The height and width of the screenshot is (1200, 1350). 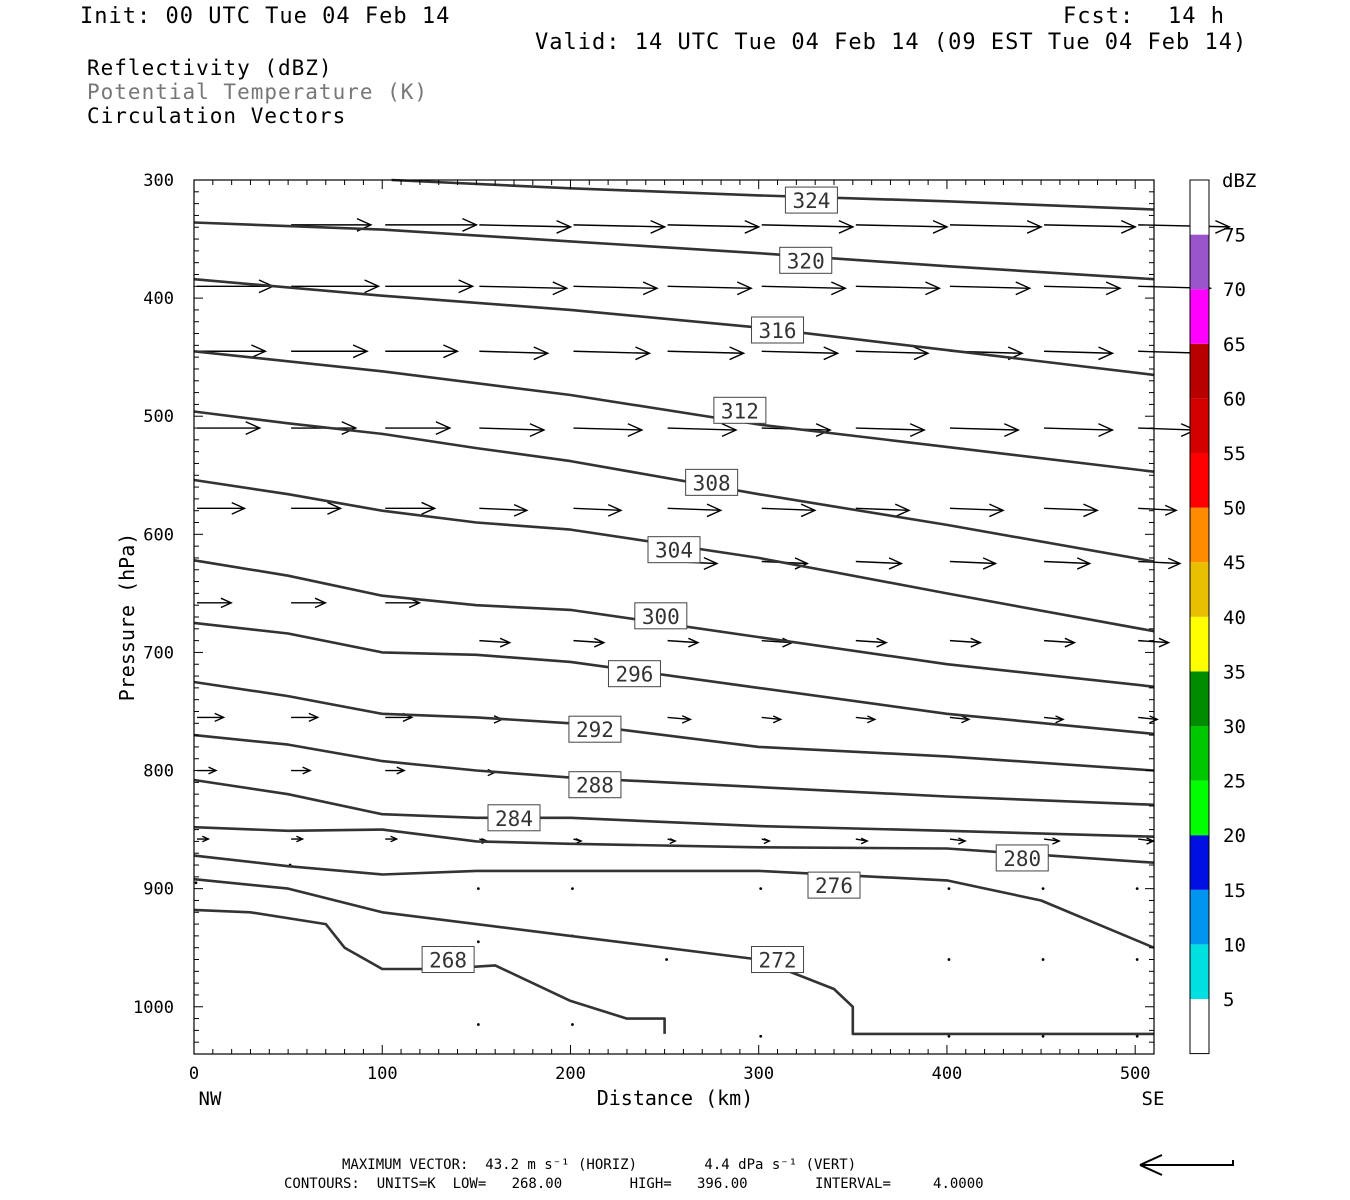 What do you see at coordinates (1234, 782) in the screenshot?
I see `colorbar-label: 25` at bounding box center [1234, 782].